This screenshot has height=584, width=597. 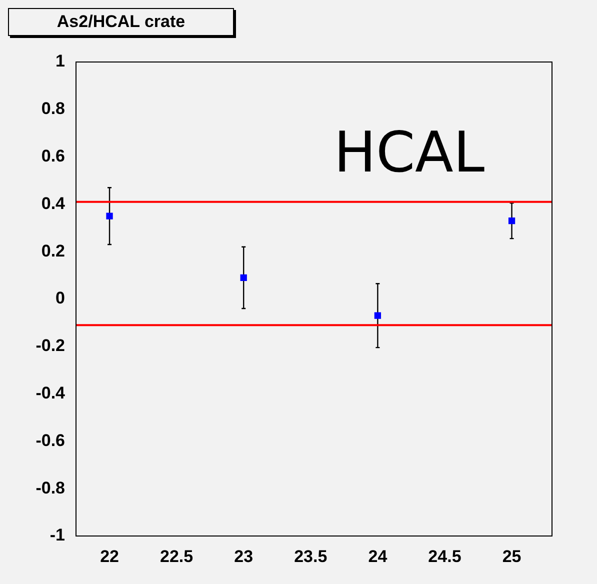 I want to click on y-tick-label: -0.4, so click(x=51, y=392).